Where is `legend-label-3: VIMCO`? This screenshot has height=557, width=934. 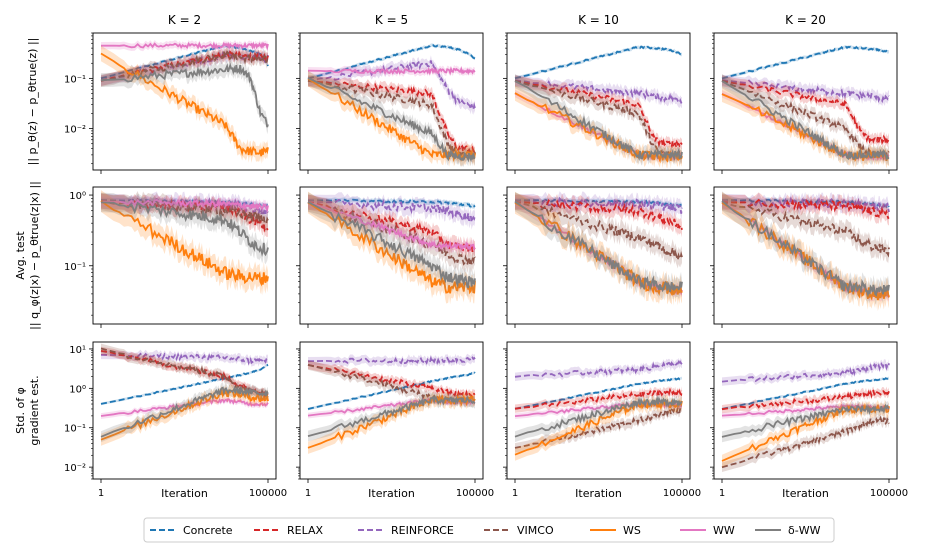 legend-label-3: VIMCO is located at coordinates (535, 530).